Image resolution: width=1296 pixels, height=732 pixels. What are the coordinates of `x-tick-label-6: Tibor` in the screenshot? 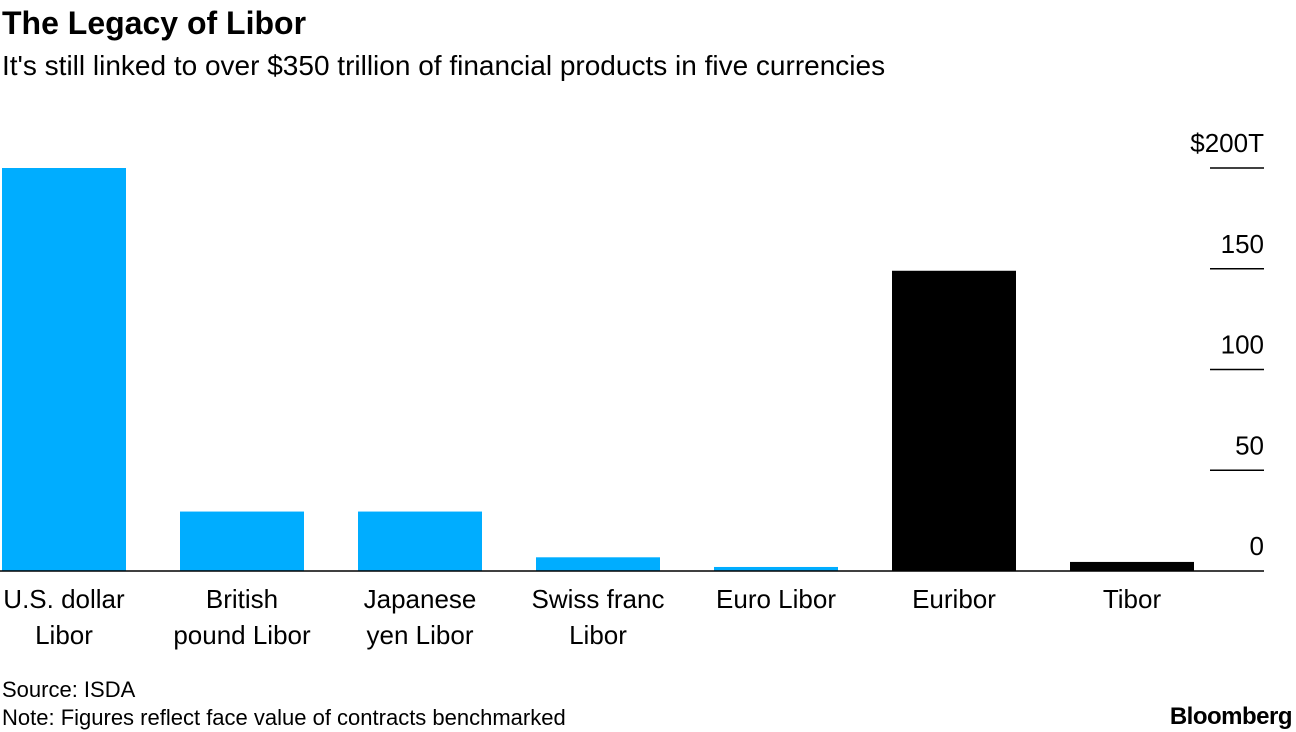 It's located at (1132, 599).